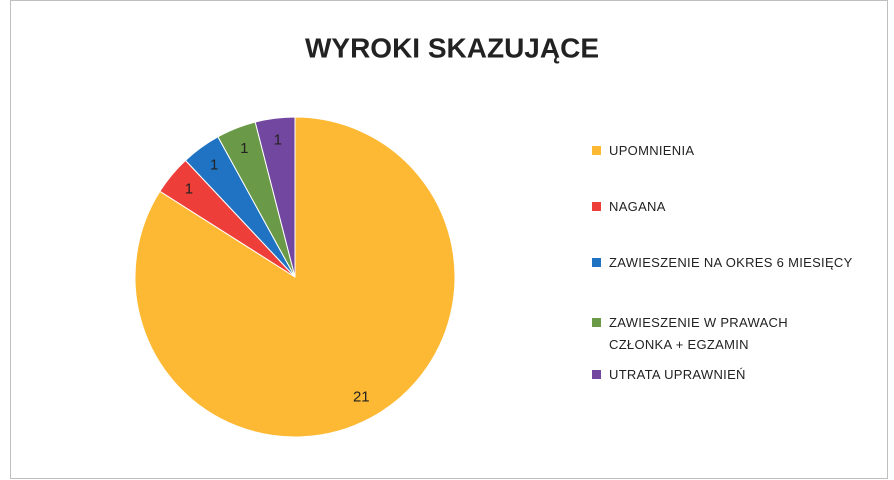 This screenshot has width=894, height=480. I want to click on legend-item: ZAWIESZENIE W PRAWACH CZŁONKA + EGZAMIN, so click(737, 332).